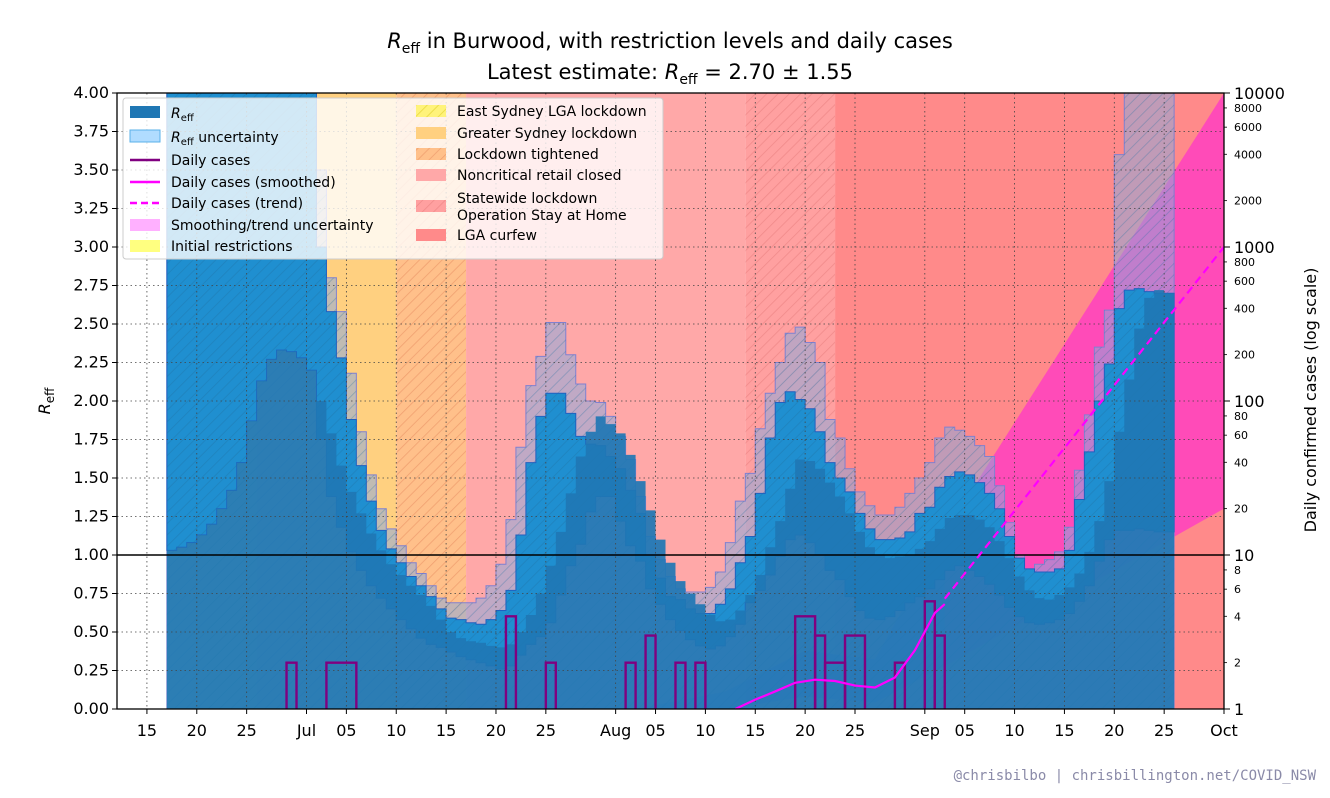  I want to click on legend-label: Daily cases (trend), so click(237, 204).